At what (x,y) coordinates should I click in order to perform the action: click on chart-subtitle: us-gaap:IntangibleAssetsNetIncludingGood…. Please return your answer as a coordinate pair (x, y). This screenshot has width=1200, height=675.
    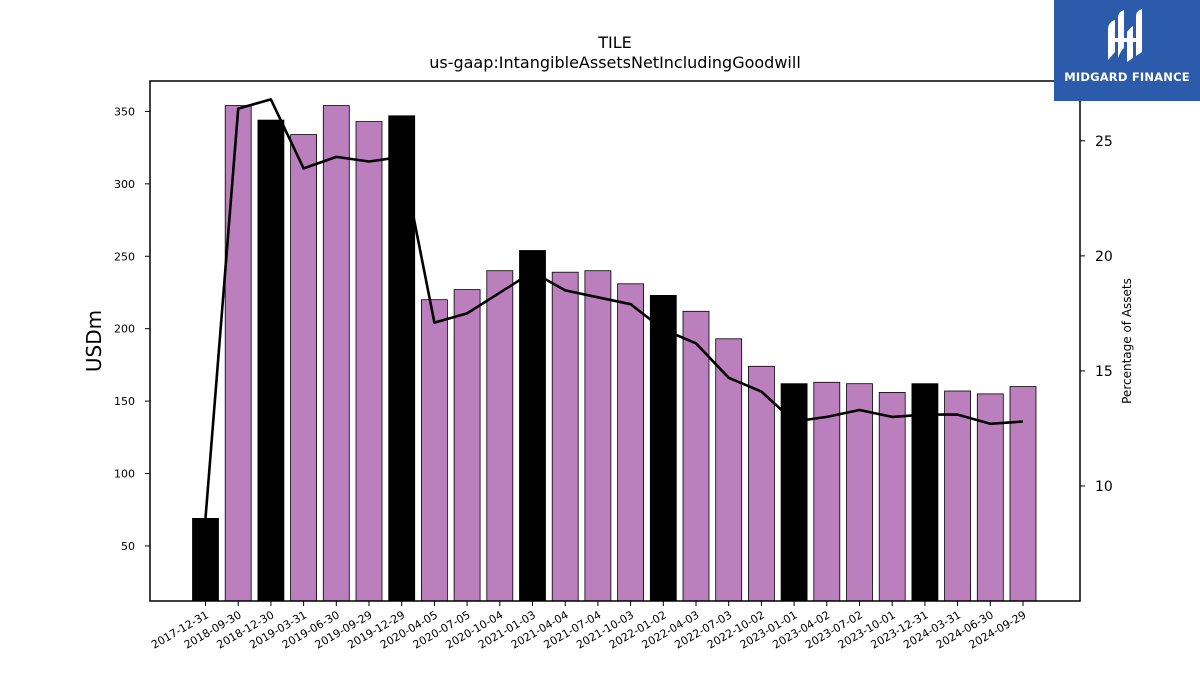
    Looking at the image, I should click on (615, 62).